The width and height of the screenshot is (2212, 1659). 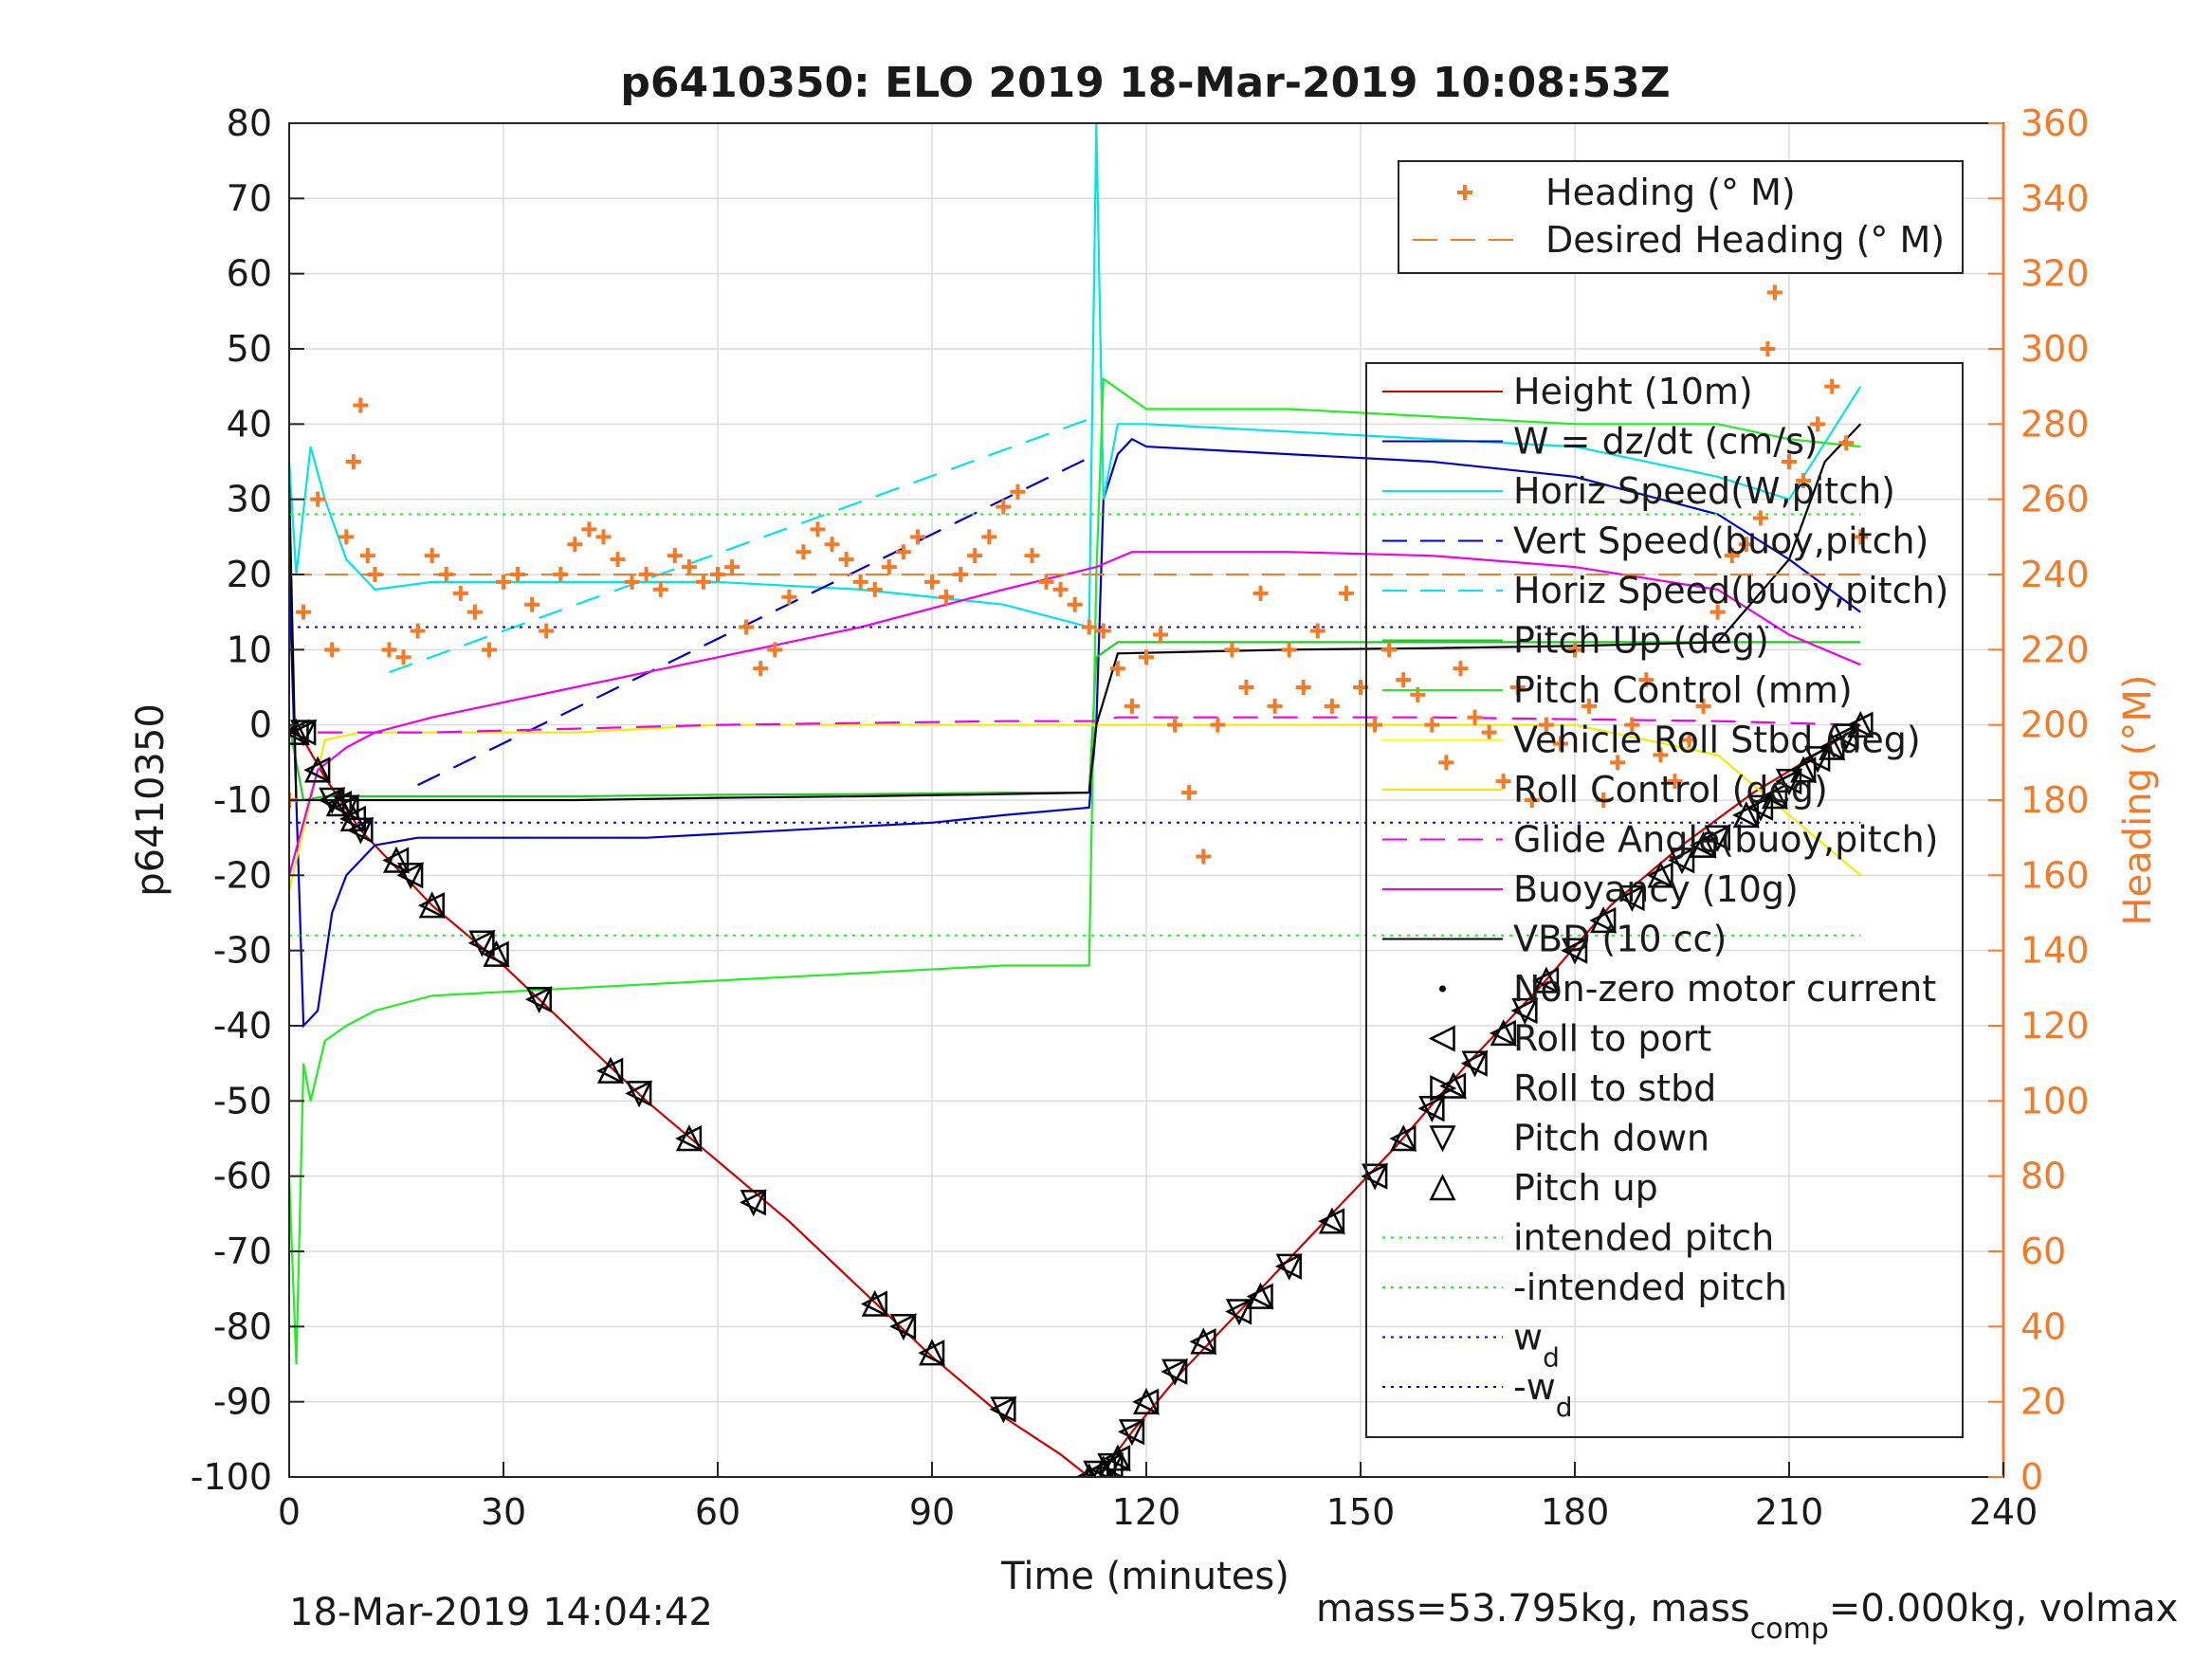 What do you see at coordinates (249, 424) in the screenshot?
I see `y-tick-label: 40` at bounding box center [249, 424].